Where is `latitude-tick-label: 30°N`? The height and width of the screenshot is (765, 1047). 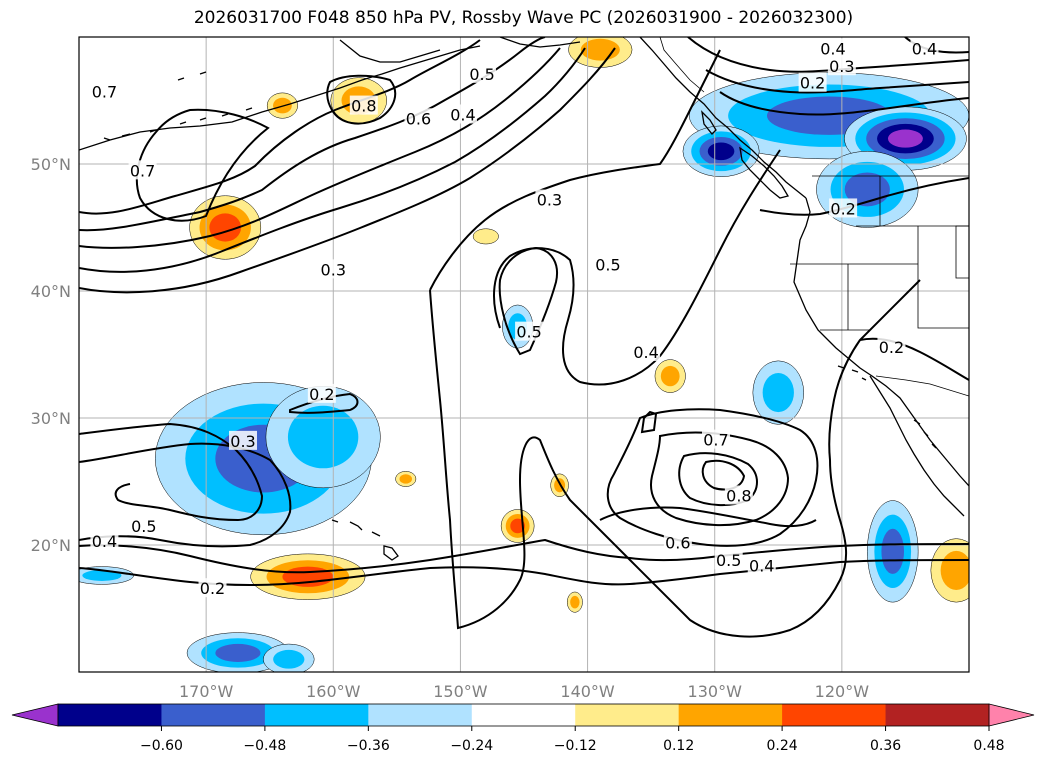
latitude-tick-label: 30°N is located at coordinates (51, 418).